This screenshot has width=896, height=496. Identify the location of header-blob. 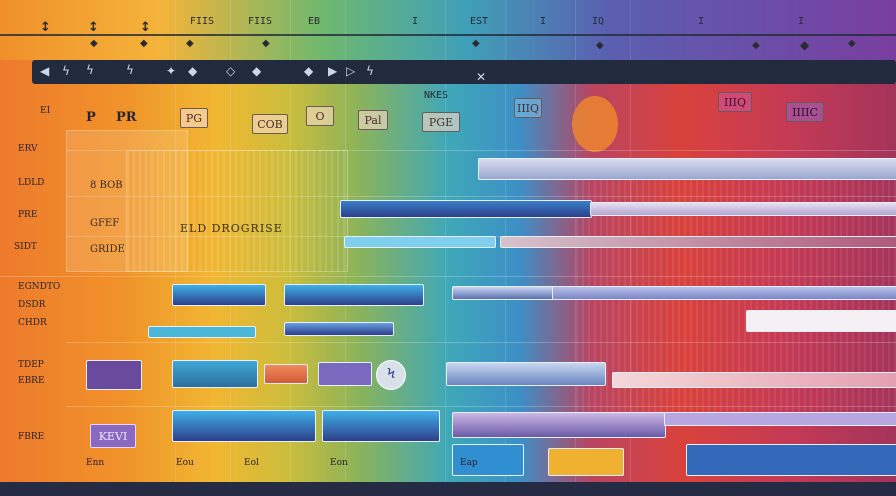
(595, 124).